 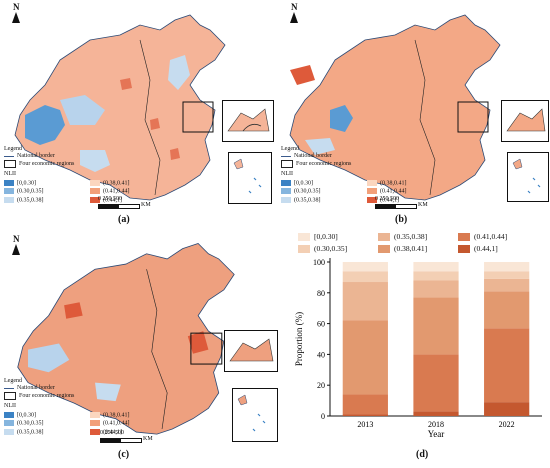 I want to click on y-tick-label: 0, so click(x=323, y=416).